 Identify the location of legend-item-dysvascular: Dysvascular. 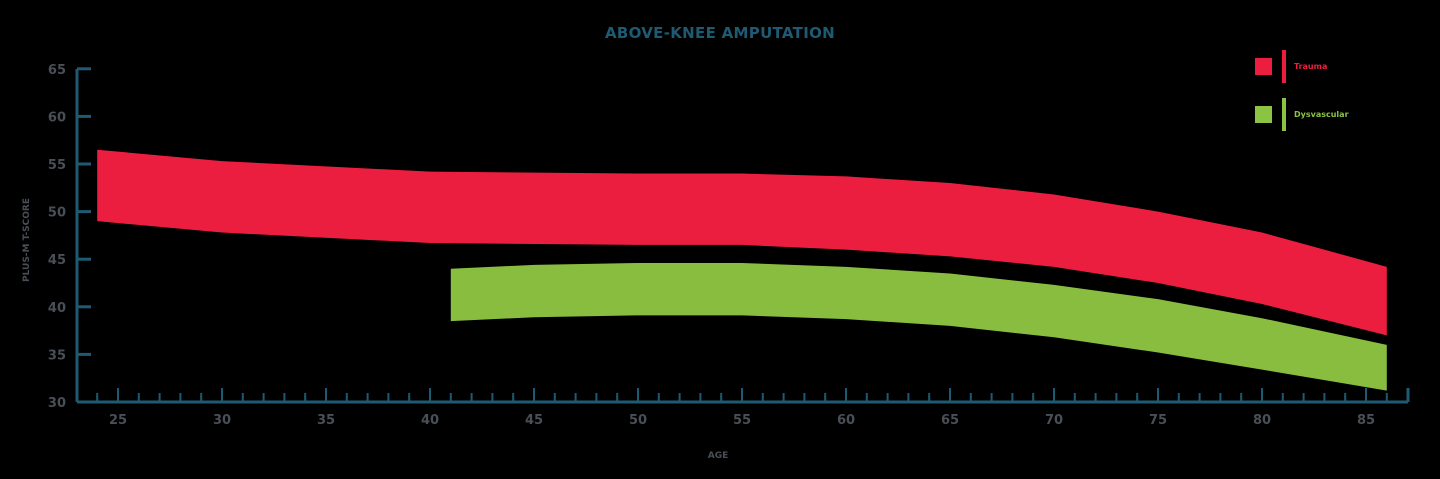
(1302, 114).